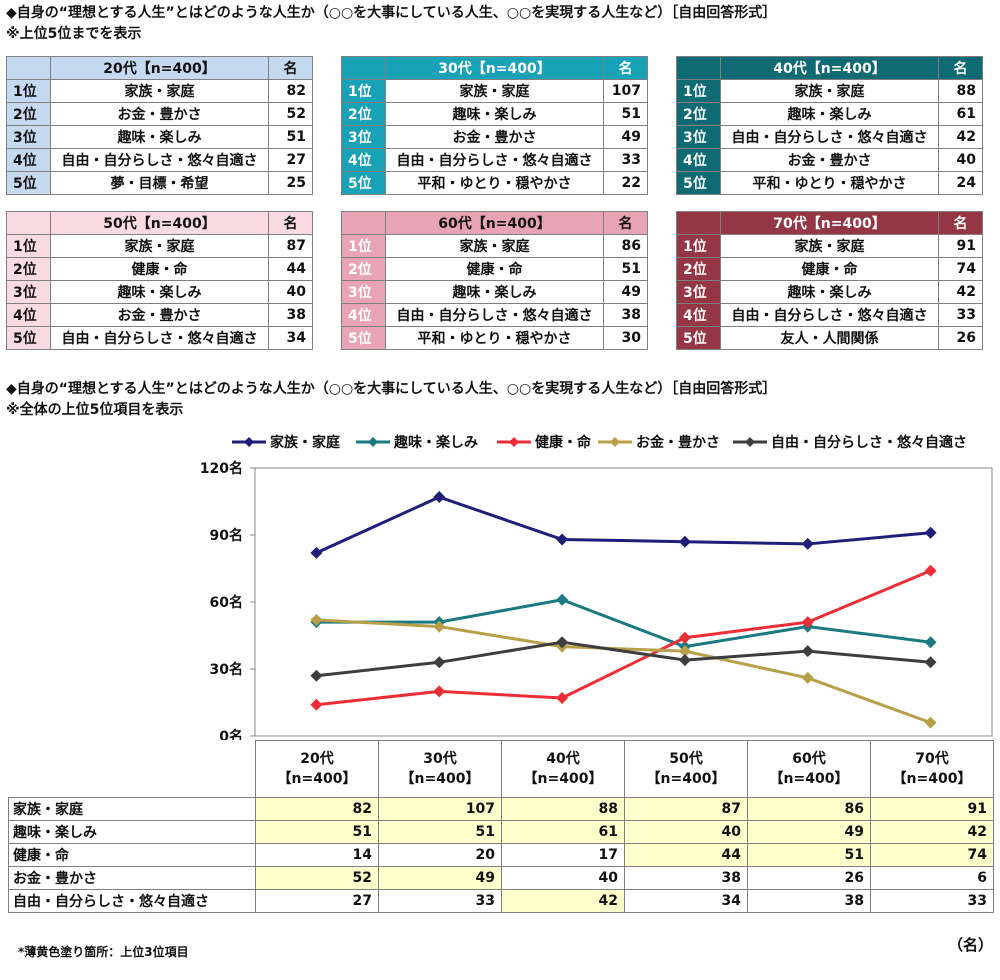 This screenshot has width=1000, height=980. I want to click on row-label: 健康・命, so click(132, 855).